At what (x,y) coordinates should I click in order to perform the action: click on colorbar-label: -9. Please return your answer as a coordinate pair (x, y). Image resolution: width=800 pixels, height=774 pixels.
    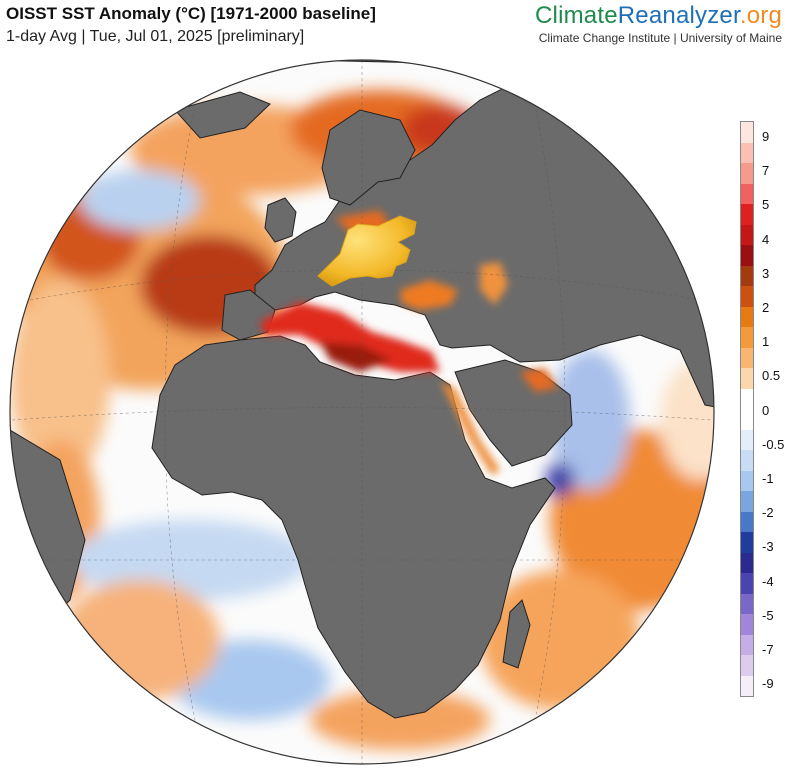
    Looking at the image, I should click on (768, 684).